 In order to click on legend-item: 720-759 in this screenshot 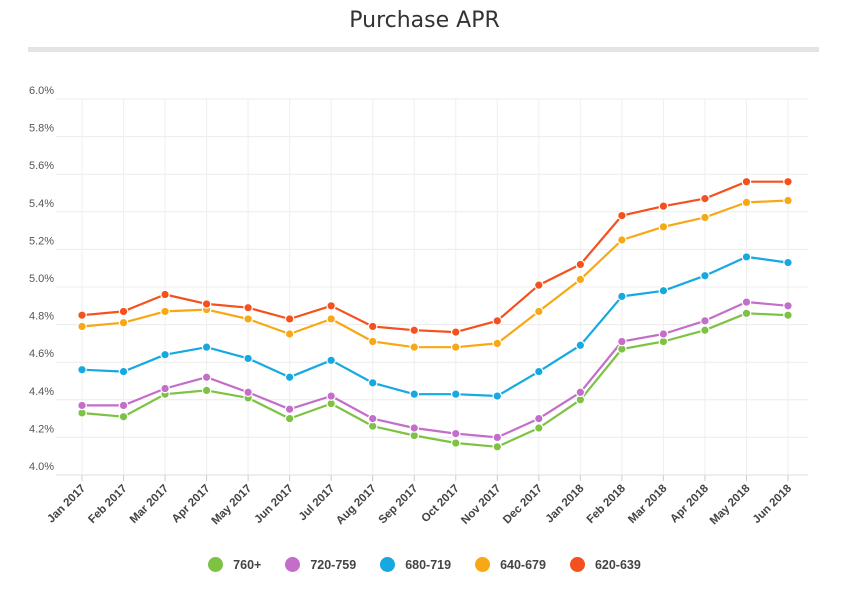, I will do `click(320, 564)`.